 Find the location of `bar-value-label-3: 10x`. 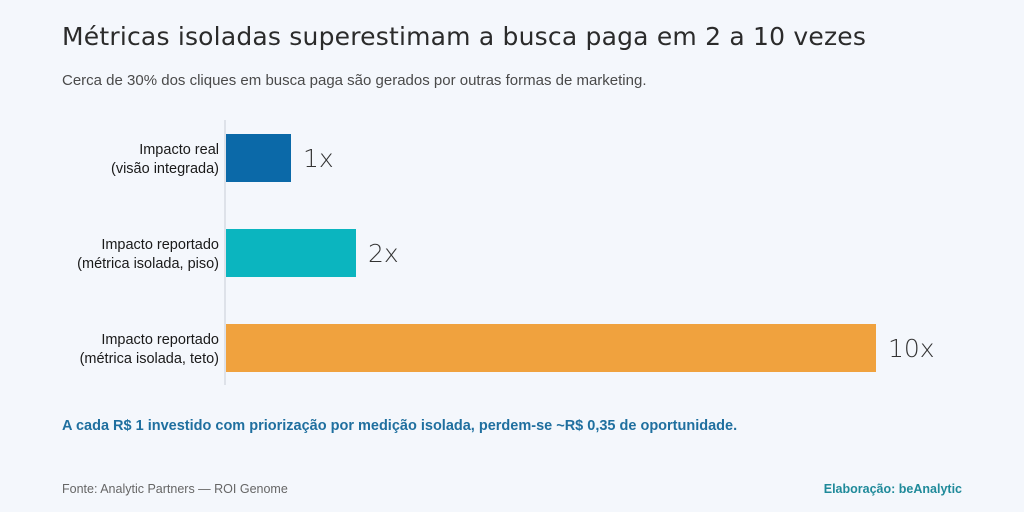

bar-value-label-3: 10x is located at coordinates (911, 348).